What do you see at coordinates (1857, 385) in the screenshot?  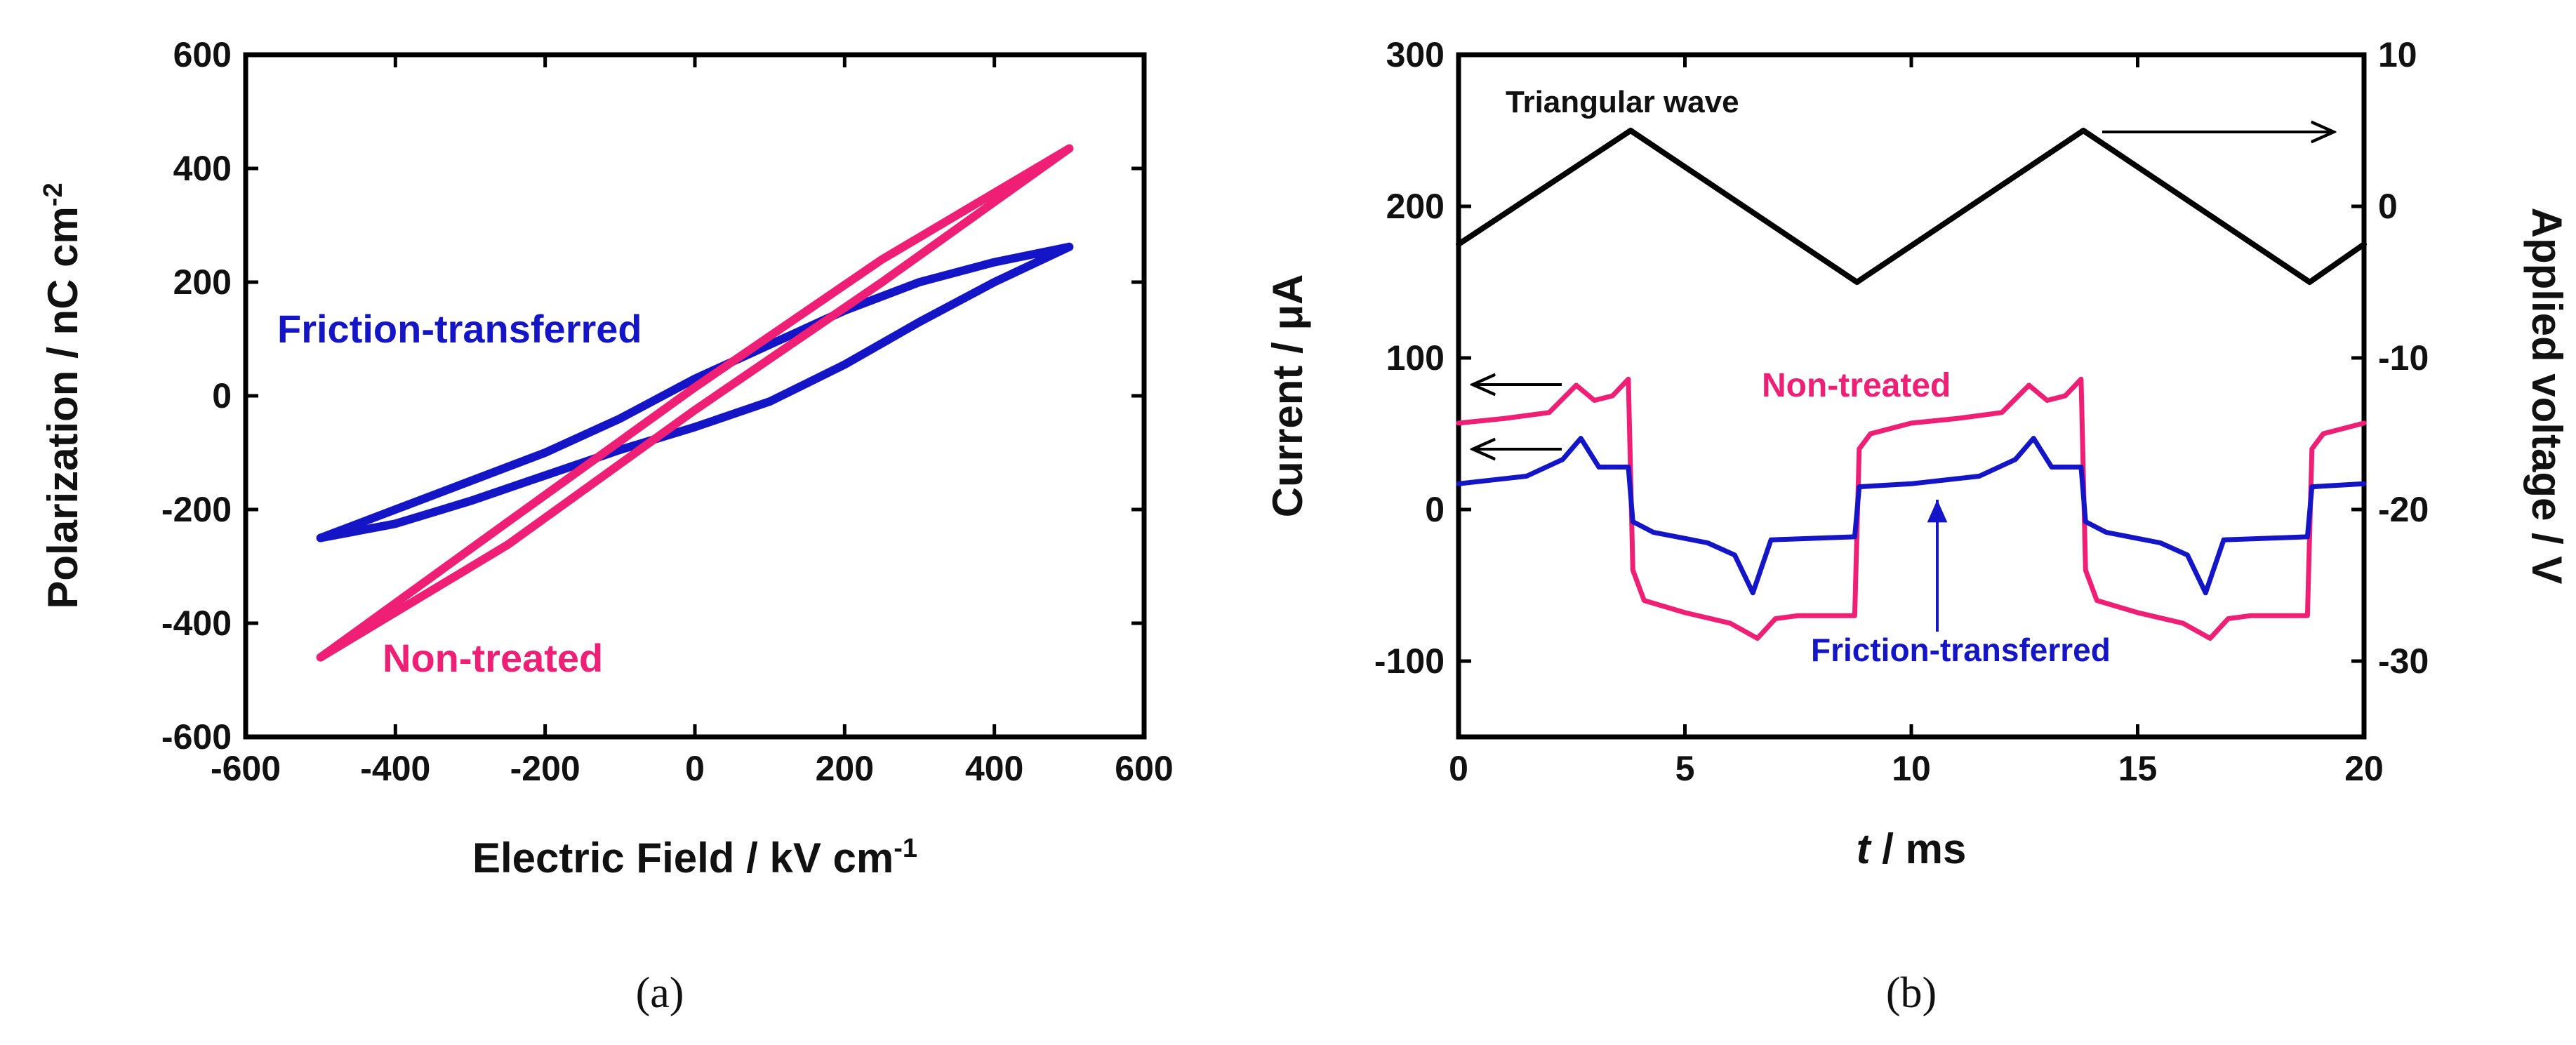 I see `label-non-treated-b: Non-treated` at bounding box center [1857, 385].